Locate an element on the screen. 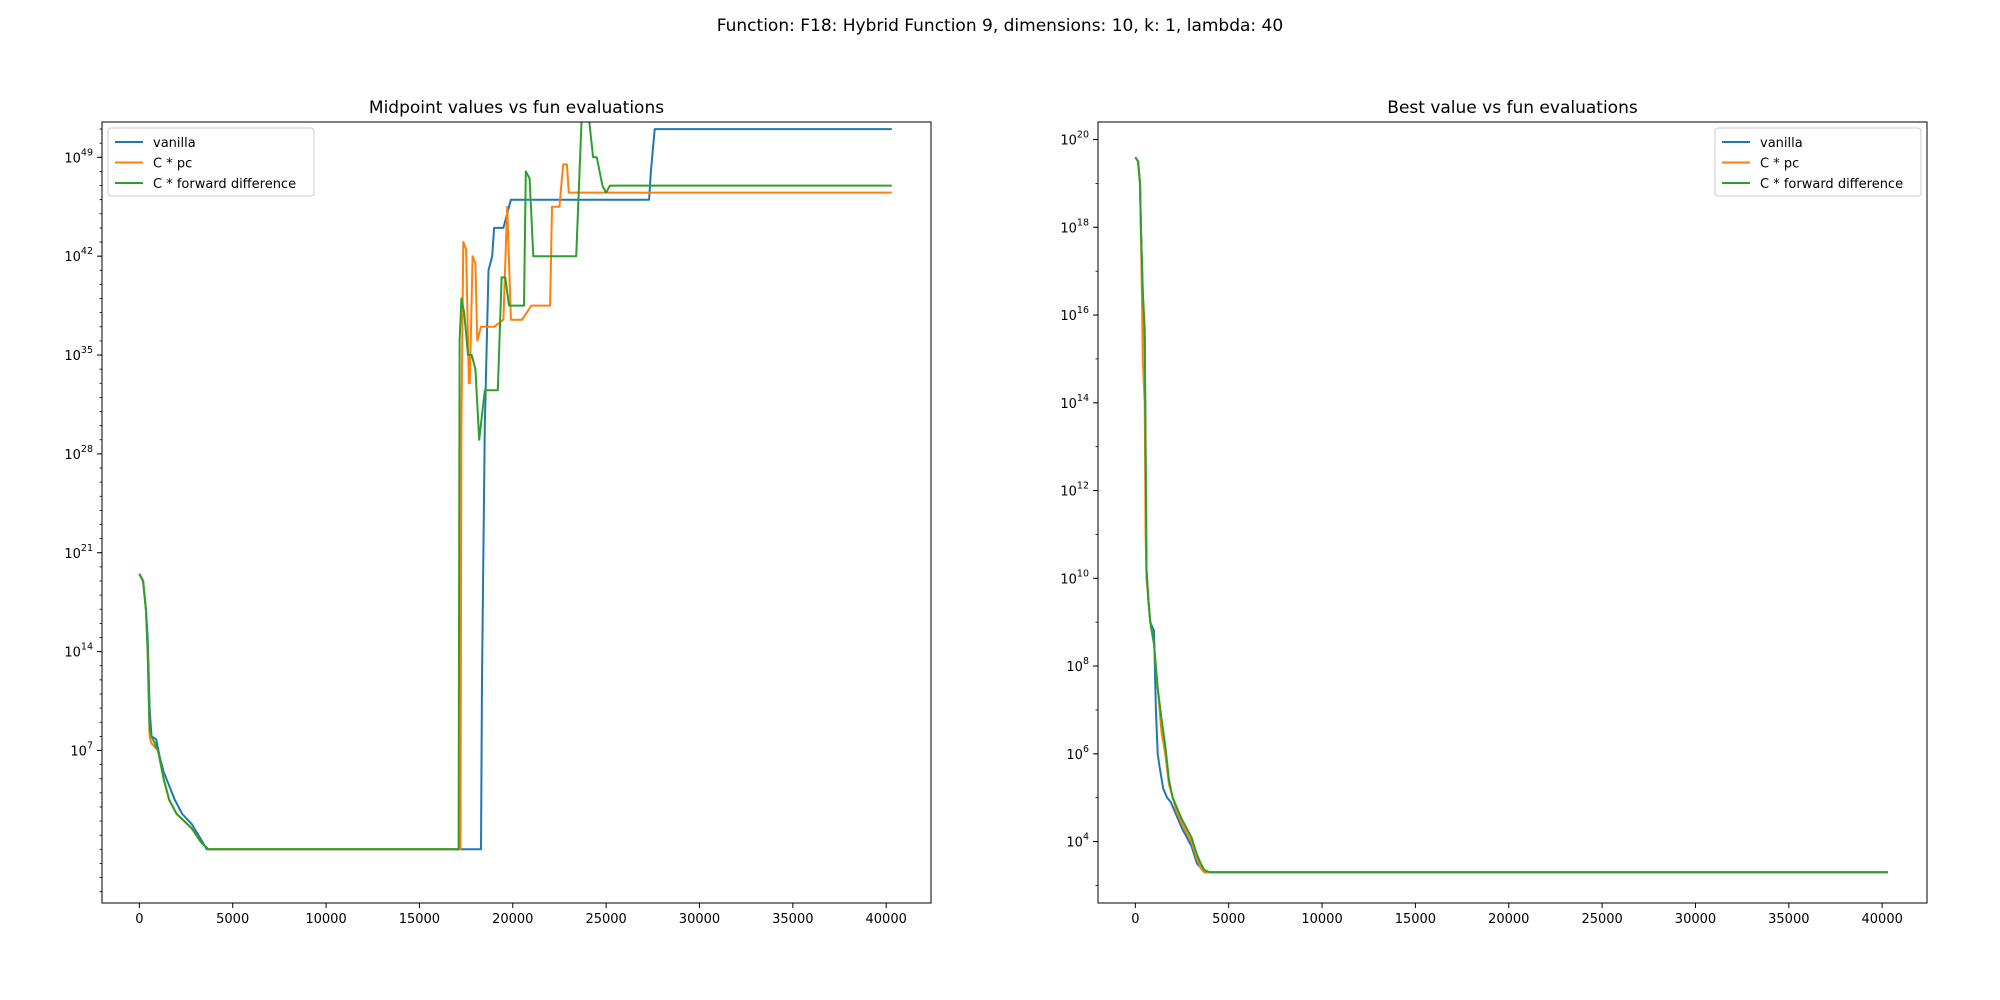 The width and height of the screenshot is (2000, 1000). y-tick-label: 1018 is located at coordinates (1074, 226).